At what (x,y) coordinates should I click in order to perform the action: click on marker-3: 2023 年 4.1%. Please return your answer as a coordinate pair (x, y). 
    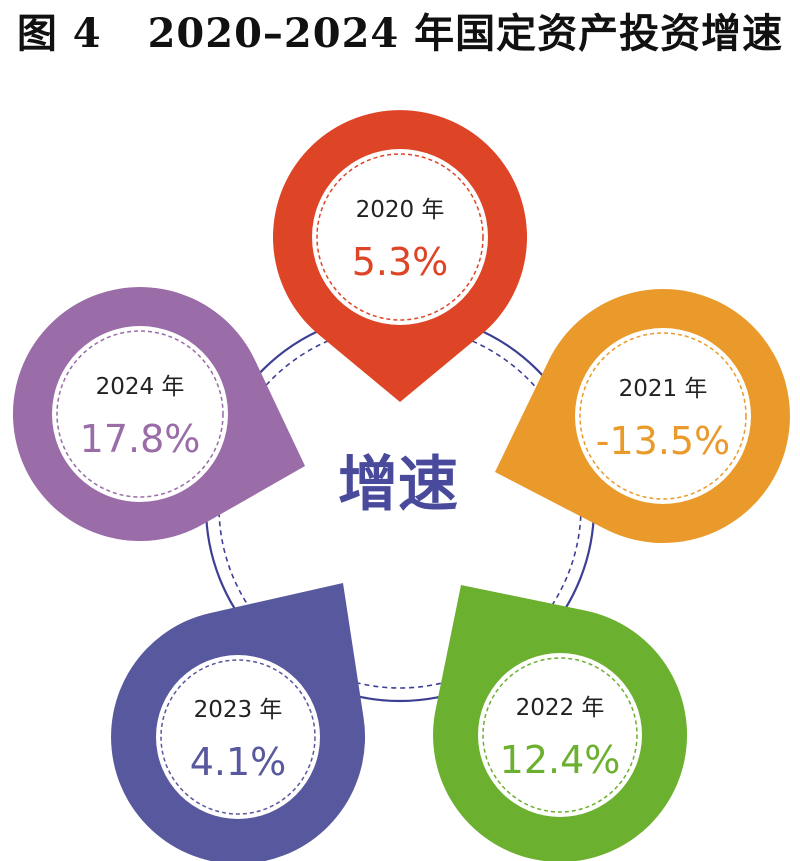
    Looking at the image, I should click on (238, 722).